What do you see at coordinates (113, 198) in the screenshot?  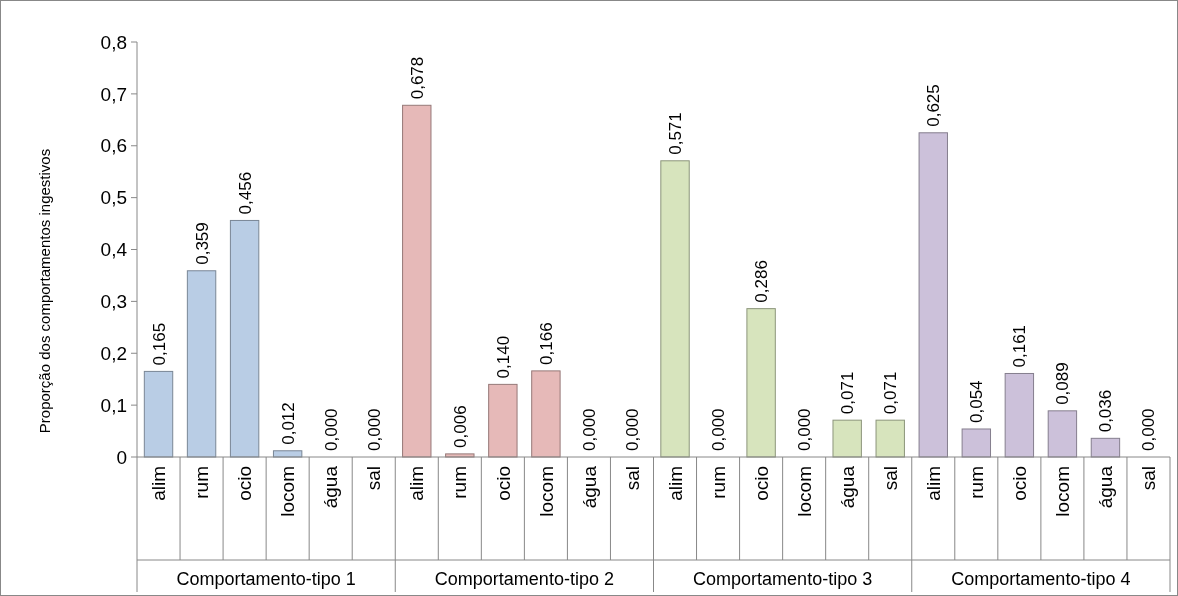 I see `y-tick-label: 0,5` at bounding box center [113, 198].